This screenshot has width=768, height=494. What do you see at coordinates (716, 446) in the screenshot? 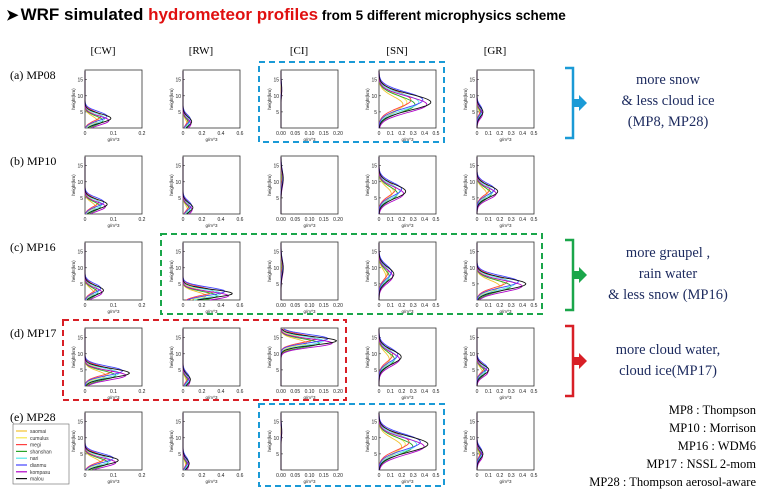
I see `scheme-mp16: MP16 : WDM6` at bounding box center [716, 446].